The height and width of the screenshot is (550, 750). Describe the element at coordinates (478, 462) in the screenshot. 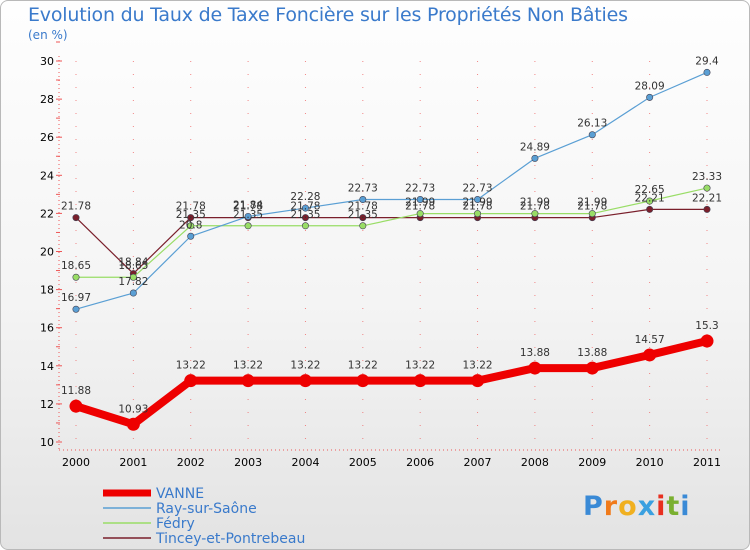

I see `x-tick-label: 2007` at that location.